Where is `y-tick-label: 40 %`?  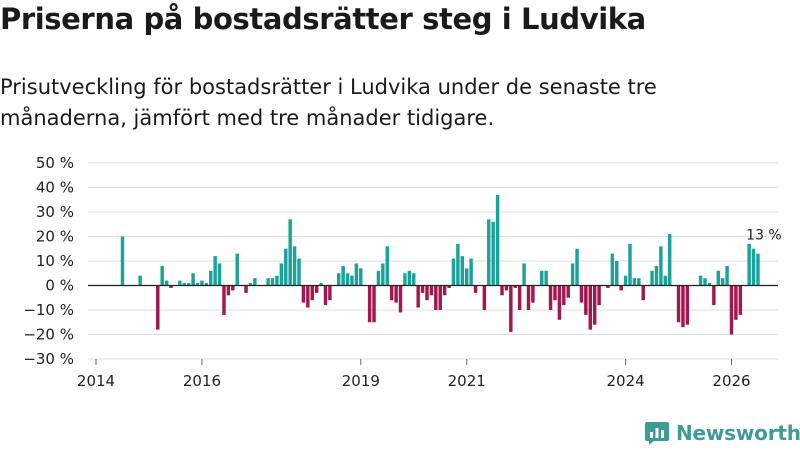
y-tick-label: 40 % is located at coordinates (55, 188).